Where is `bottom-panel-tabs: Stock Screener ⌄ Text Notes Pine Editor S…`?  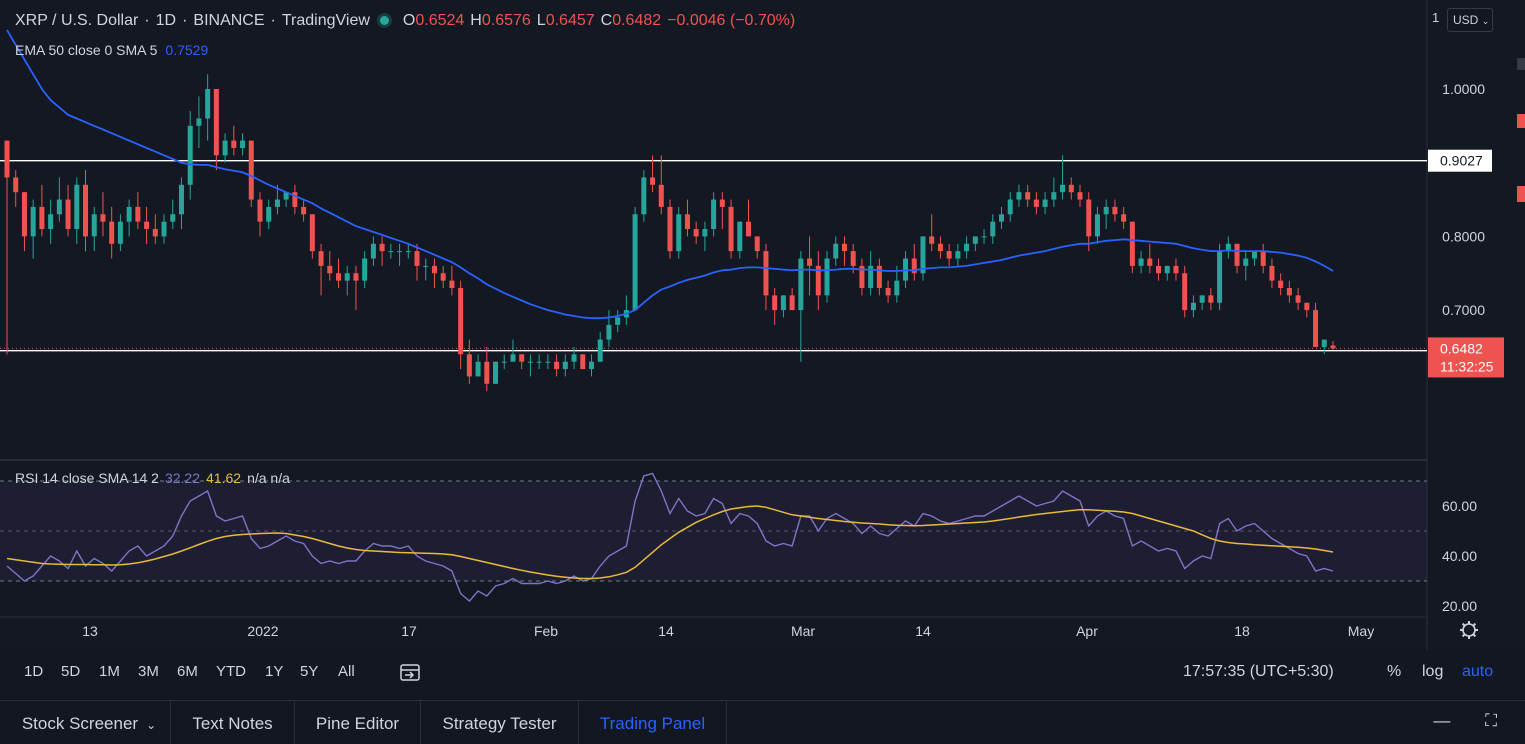
bottom-panel-tabs: Stock Screener ⌄ Text Notes Pine Editor S… is located at coordinates (762, 722).